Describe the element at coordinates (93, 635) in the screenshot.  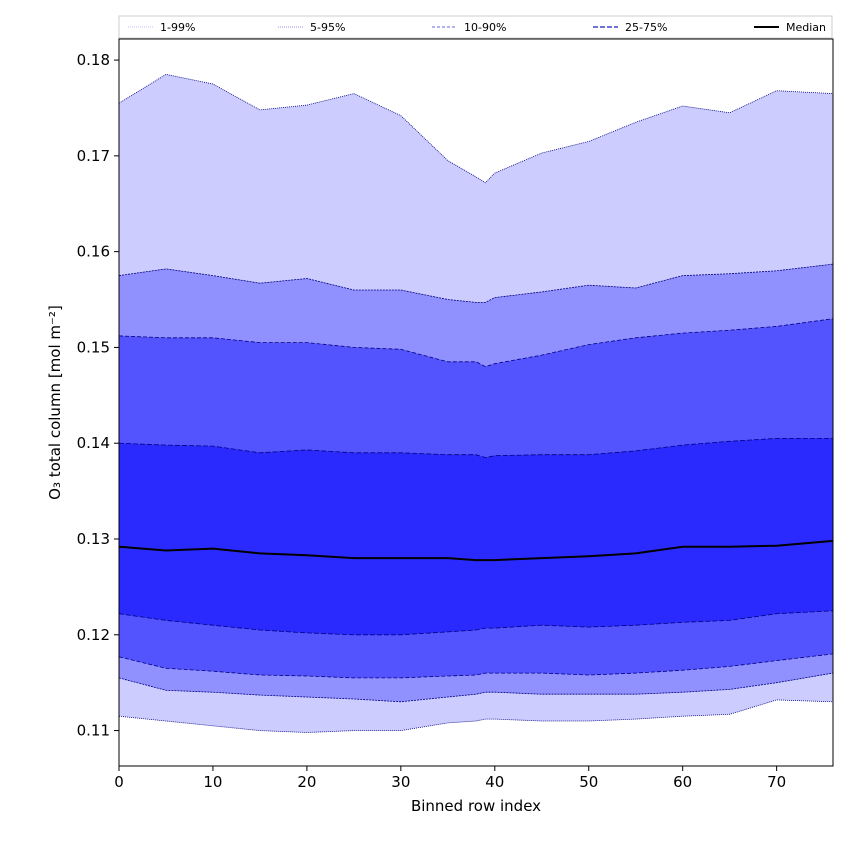
I see `y-tick-label: 0.12` at that location.